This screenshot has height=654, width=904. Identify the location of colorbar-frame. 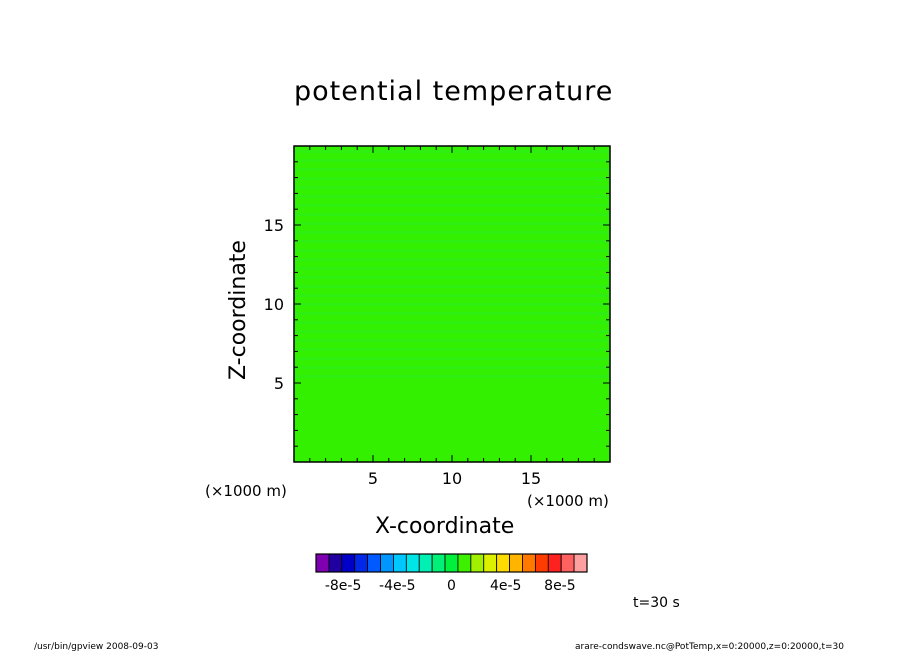
(451, 563).